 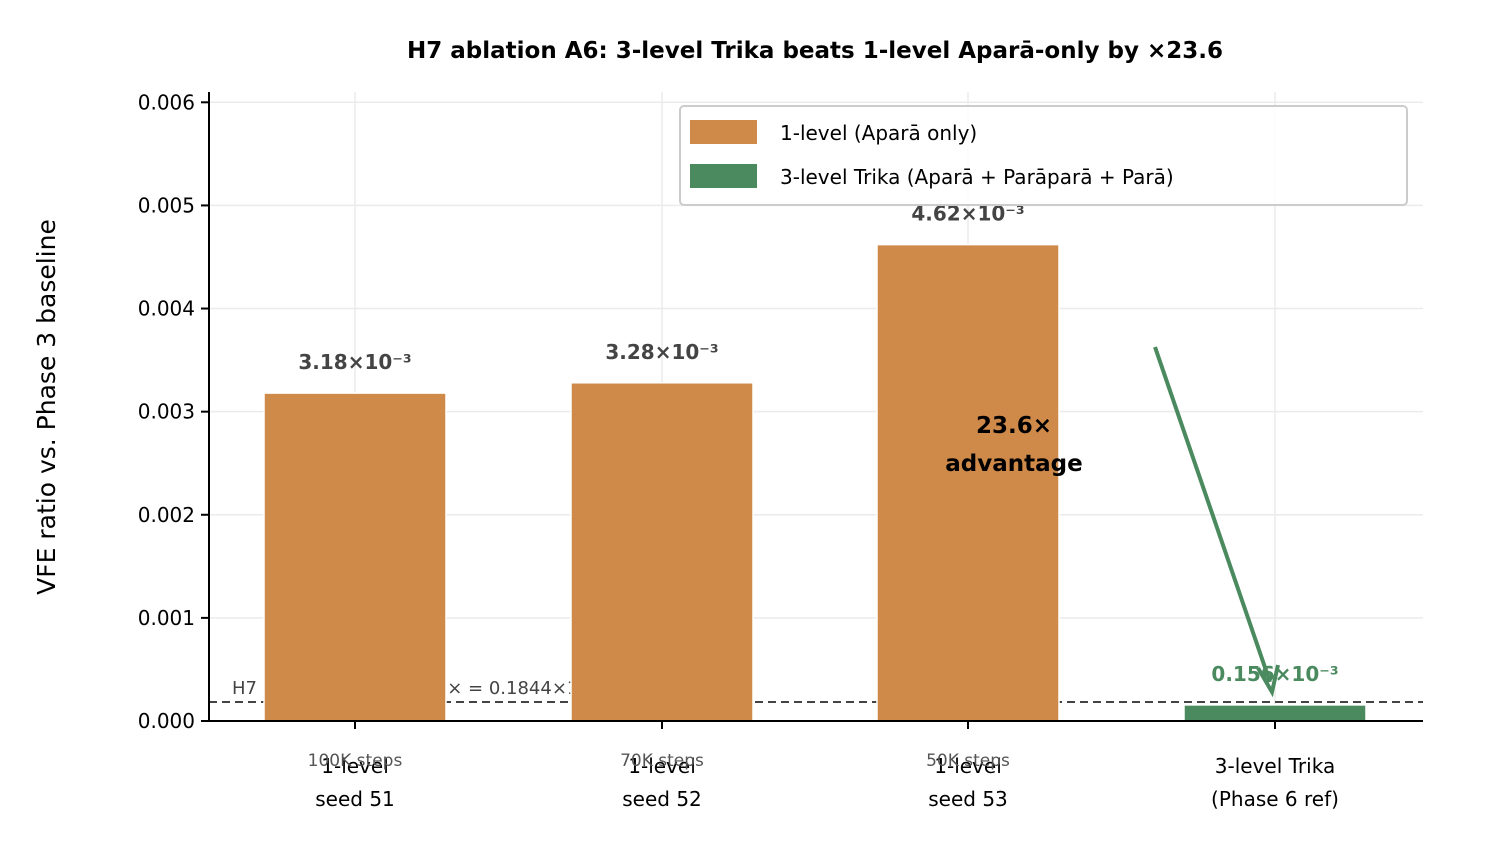 What do you see at coordinates (1112, 522) in the screenshot?
I see `advantage-annotation: 23.6× advantage` at bounding box center [1112, 522].